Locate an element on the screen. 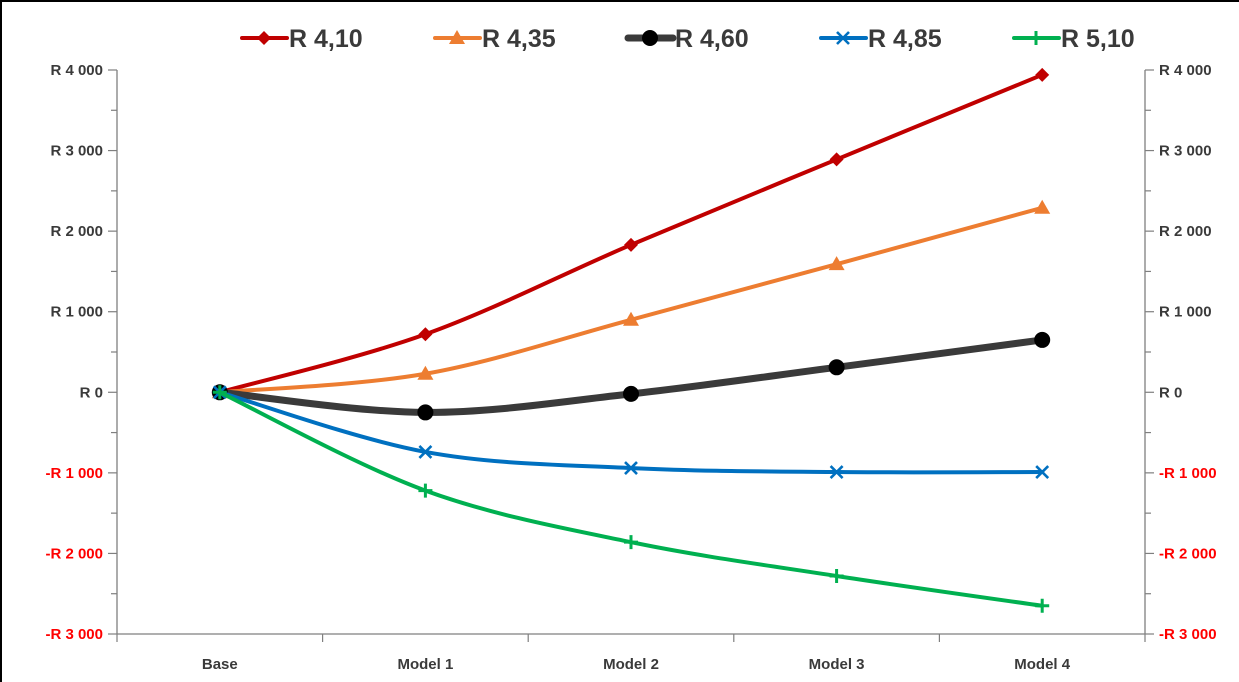 The height and width of the screenshot is (682, 1239). legend-item: R 4,85 is located at coordinates (880, 39).